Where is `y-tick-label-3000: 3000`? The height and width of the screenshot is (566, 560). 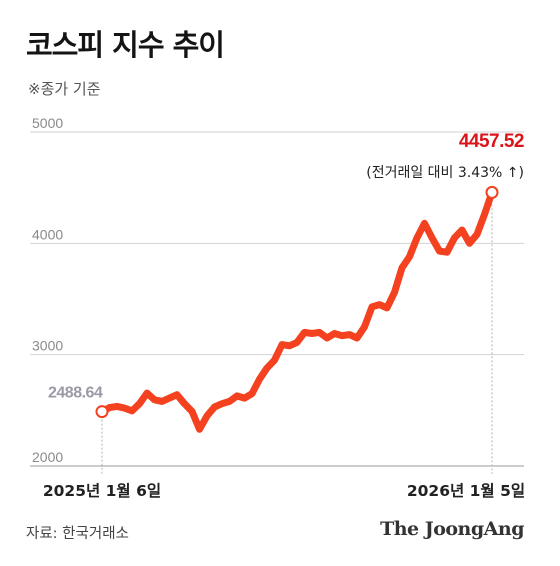 y-tick-label-3000: 3000 is located at coordinates (47, 346).